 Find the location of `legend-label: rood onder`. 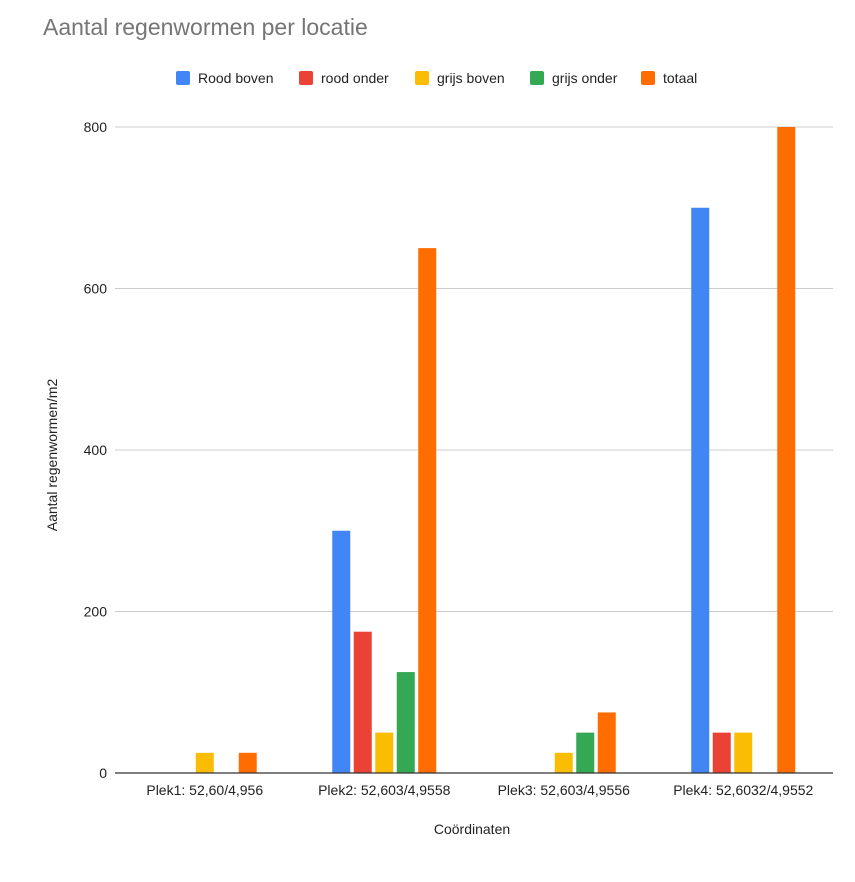

legend-label: rood onder is located at coordinates (355, 78).